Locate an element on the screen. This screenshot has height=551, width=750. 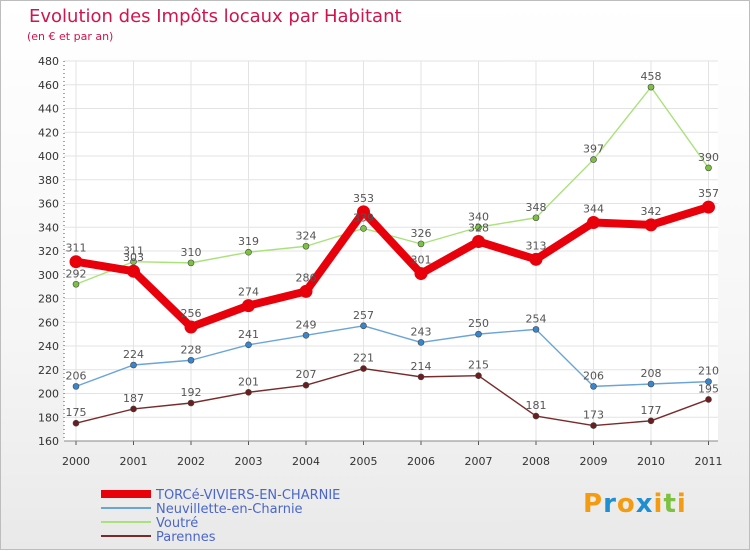
y-tick-label: 340 is located at coordinates (48, 227).